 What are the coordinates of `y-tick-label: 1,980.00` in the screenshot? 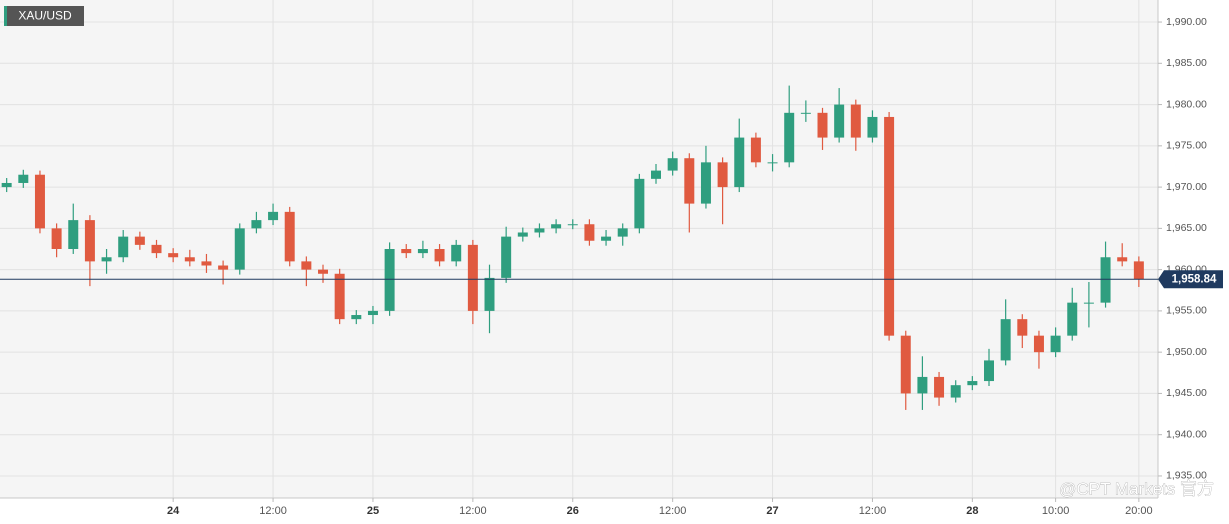 It's located at (1186, 104).